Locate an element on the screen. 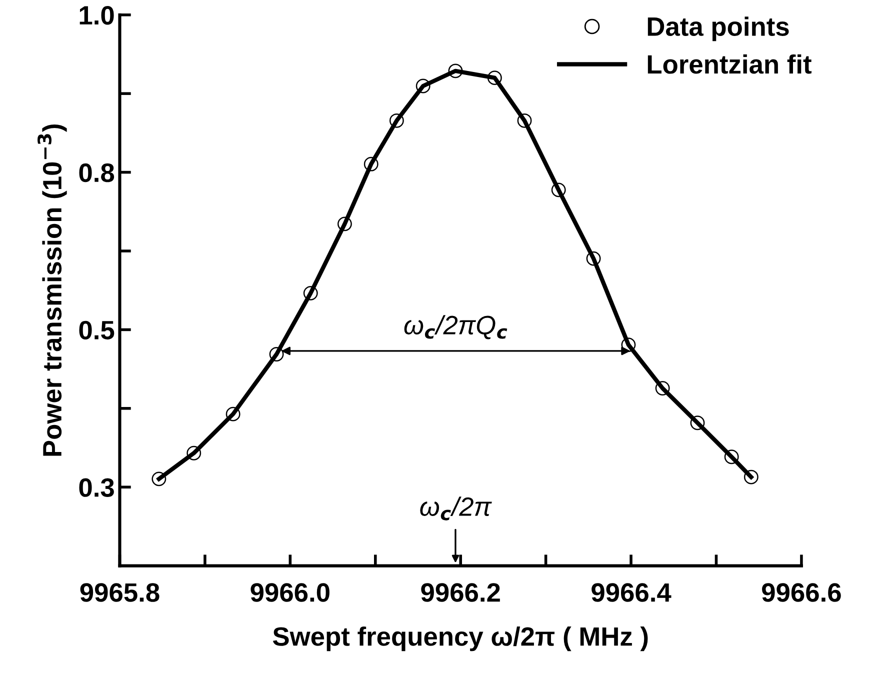 Image resolution: width=874 pixels, height=676 pixels. x-tick-label: 9966.0 is located at coordinates (290, 592).